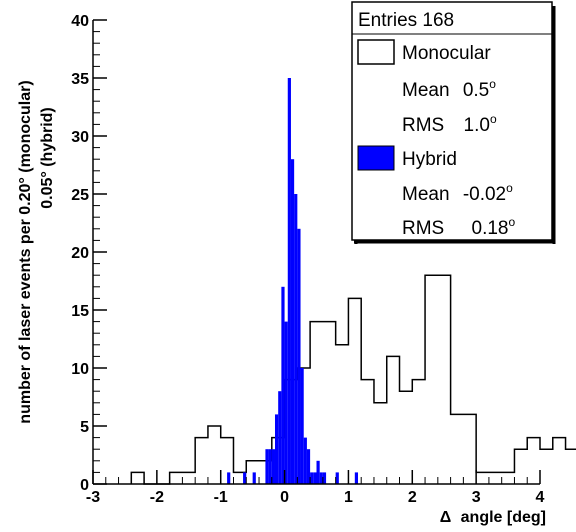 The image size is (576, 532). Describe the element at coordinates (93, 497) in the screenshot. I see `x-tick-label: -3` at that location.